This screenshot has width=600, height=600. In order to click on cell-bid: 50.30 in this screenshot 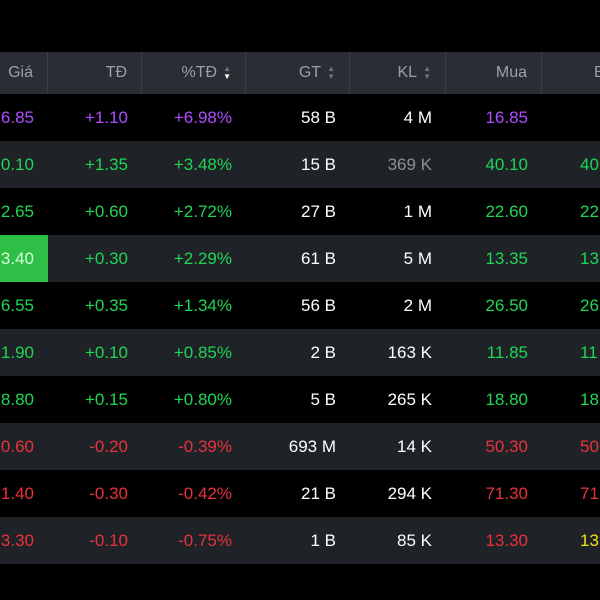, I will do `click(506, 446)`.